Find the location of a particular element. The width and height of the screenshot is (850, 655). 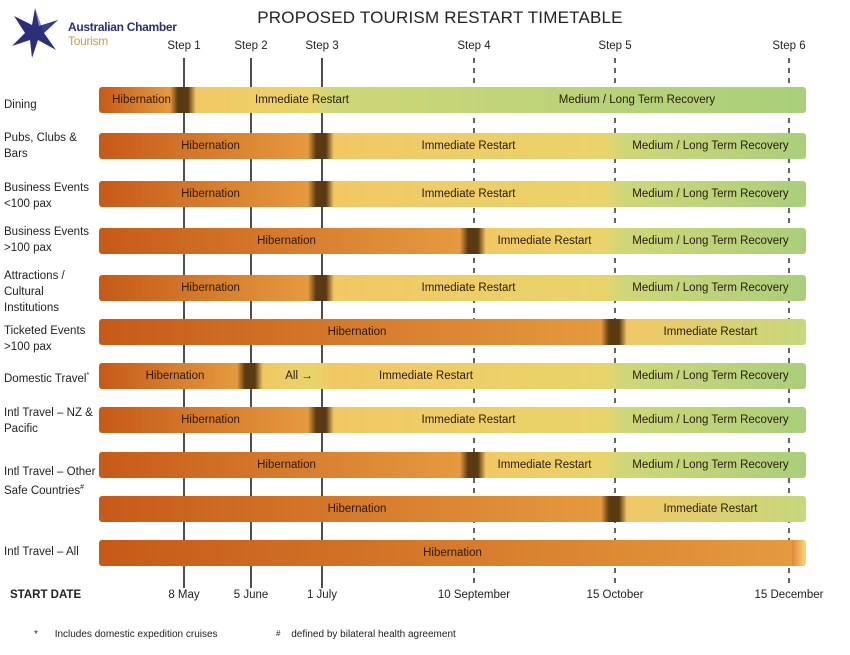

phase-label-row7-2: All → is located at coordinates (299, 376).